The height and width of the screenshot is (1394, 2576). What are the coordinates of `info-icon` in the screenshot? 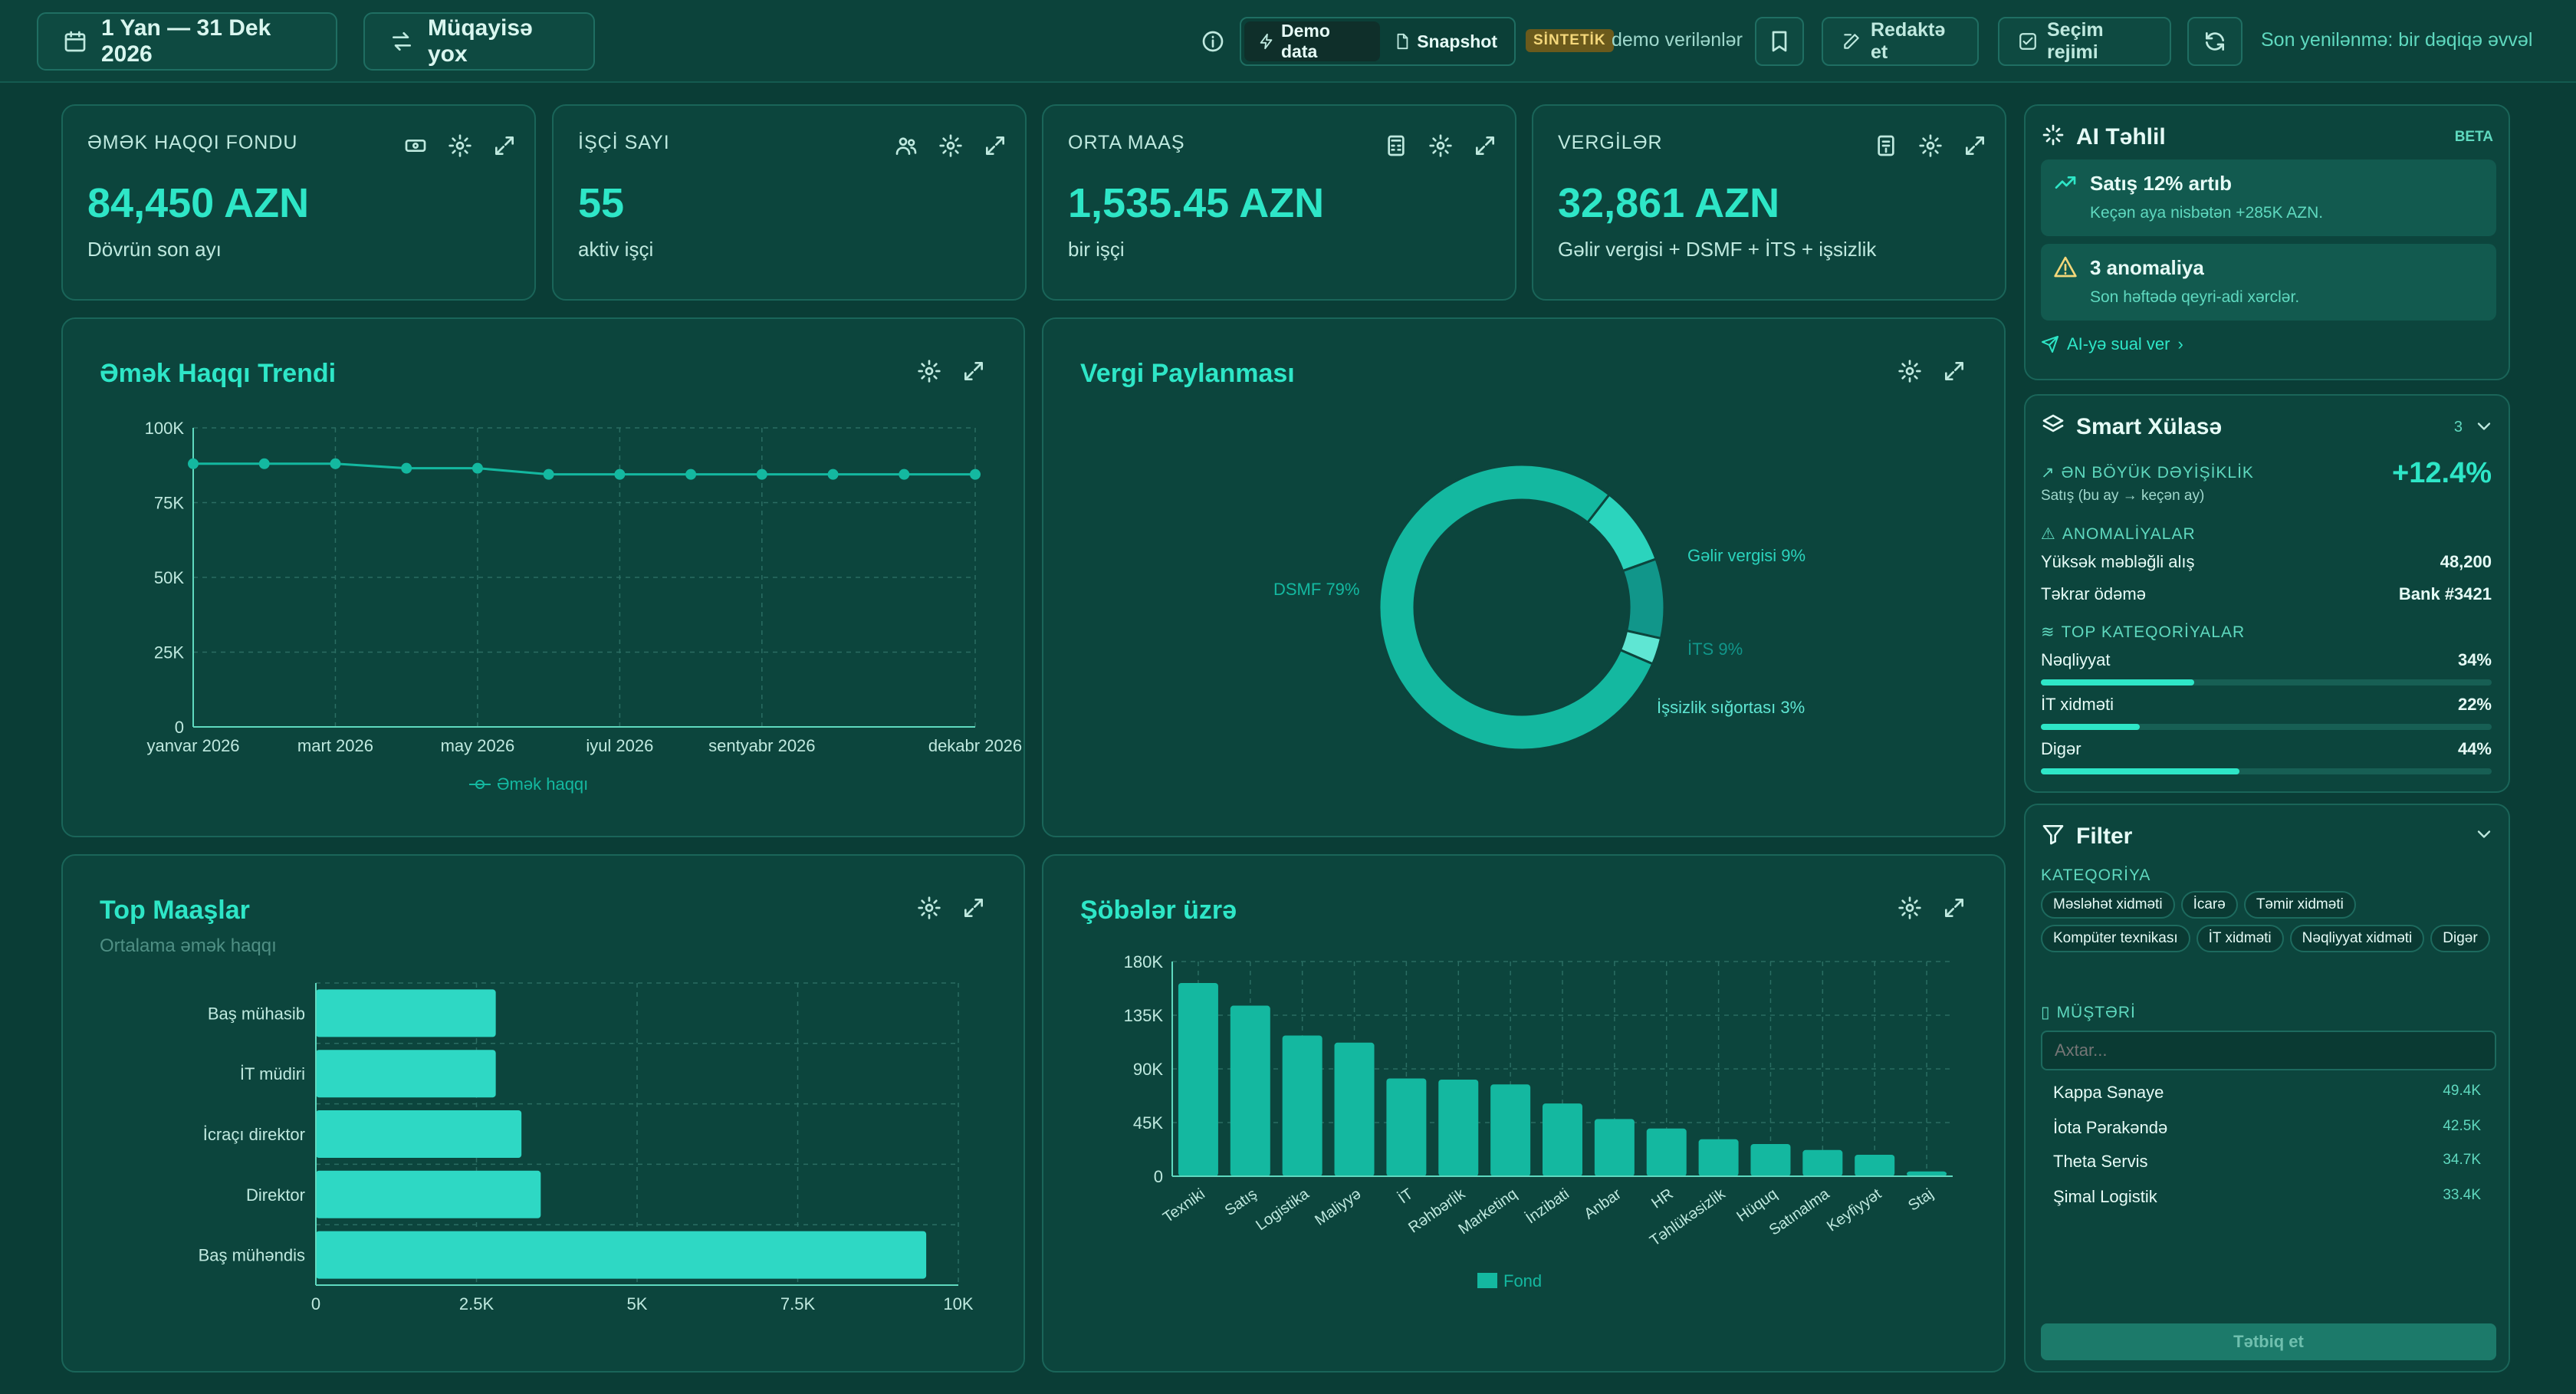 It's located at (1213, 41).